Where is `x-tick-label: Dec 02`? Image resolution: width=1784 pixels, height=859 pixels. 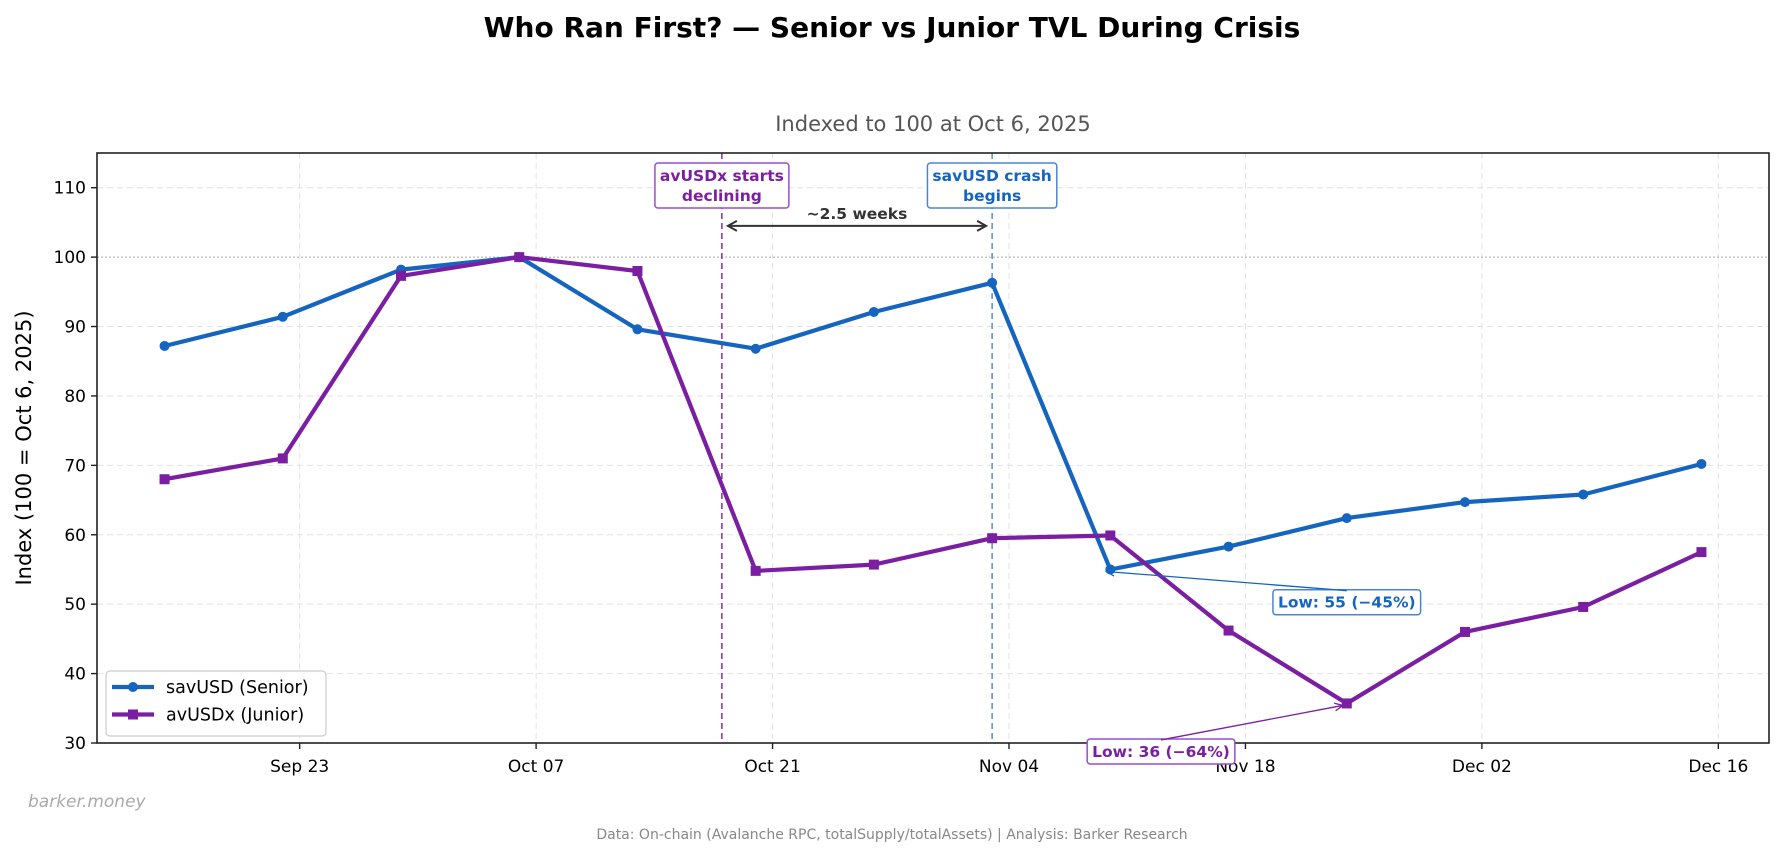
x-tick-label: Dec 02 is located at coordinates (1482, 767).